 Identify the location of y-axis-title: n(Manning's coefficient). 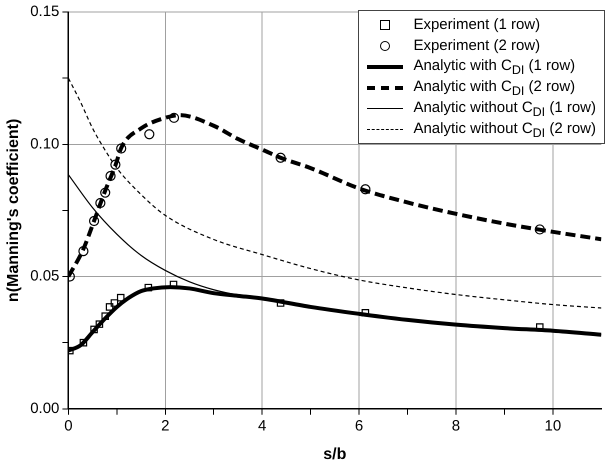
(13, 210).